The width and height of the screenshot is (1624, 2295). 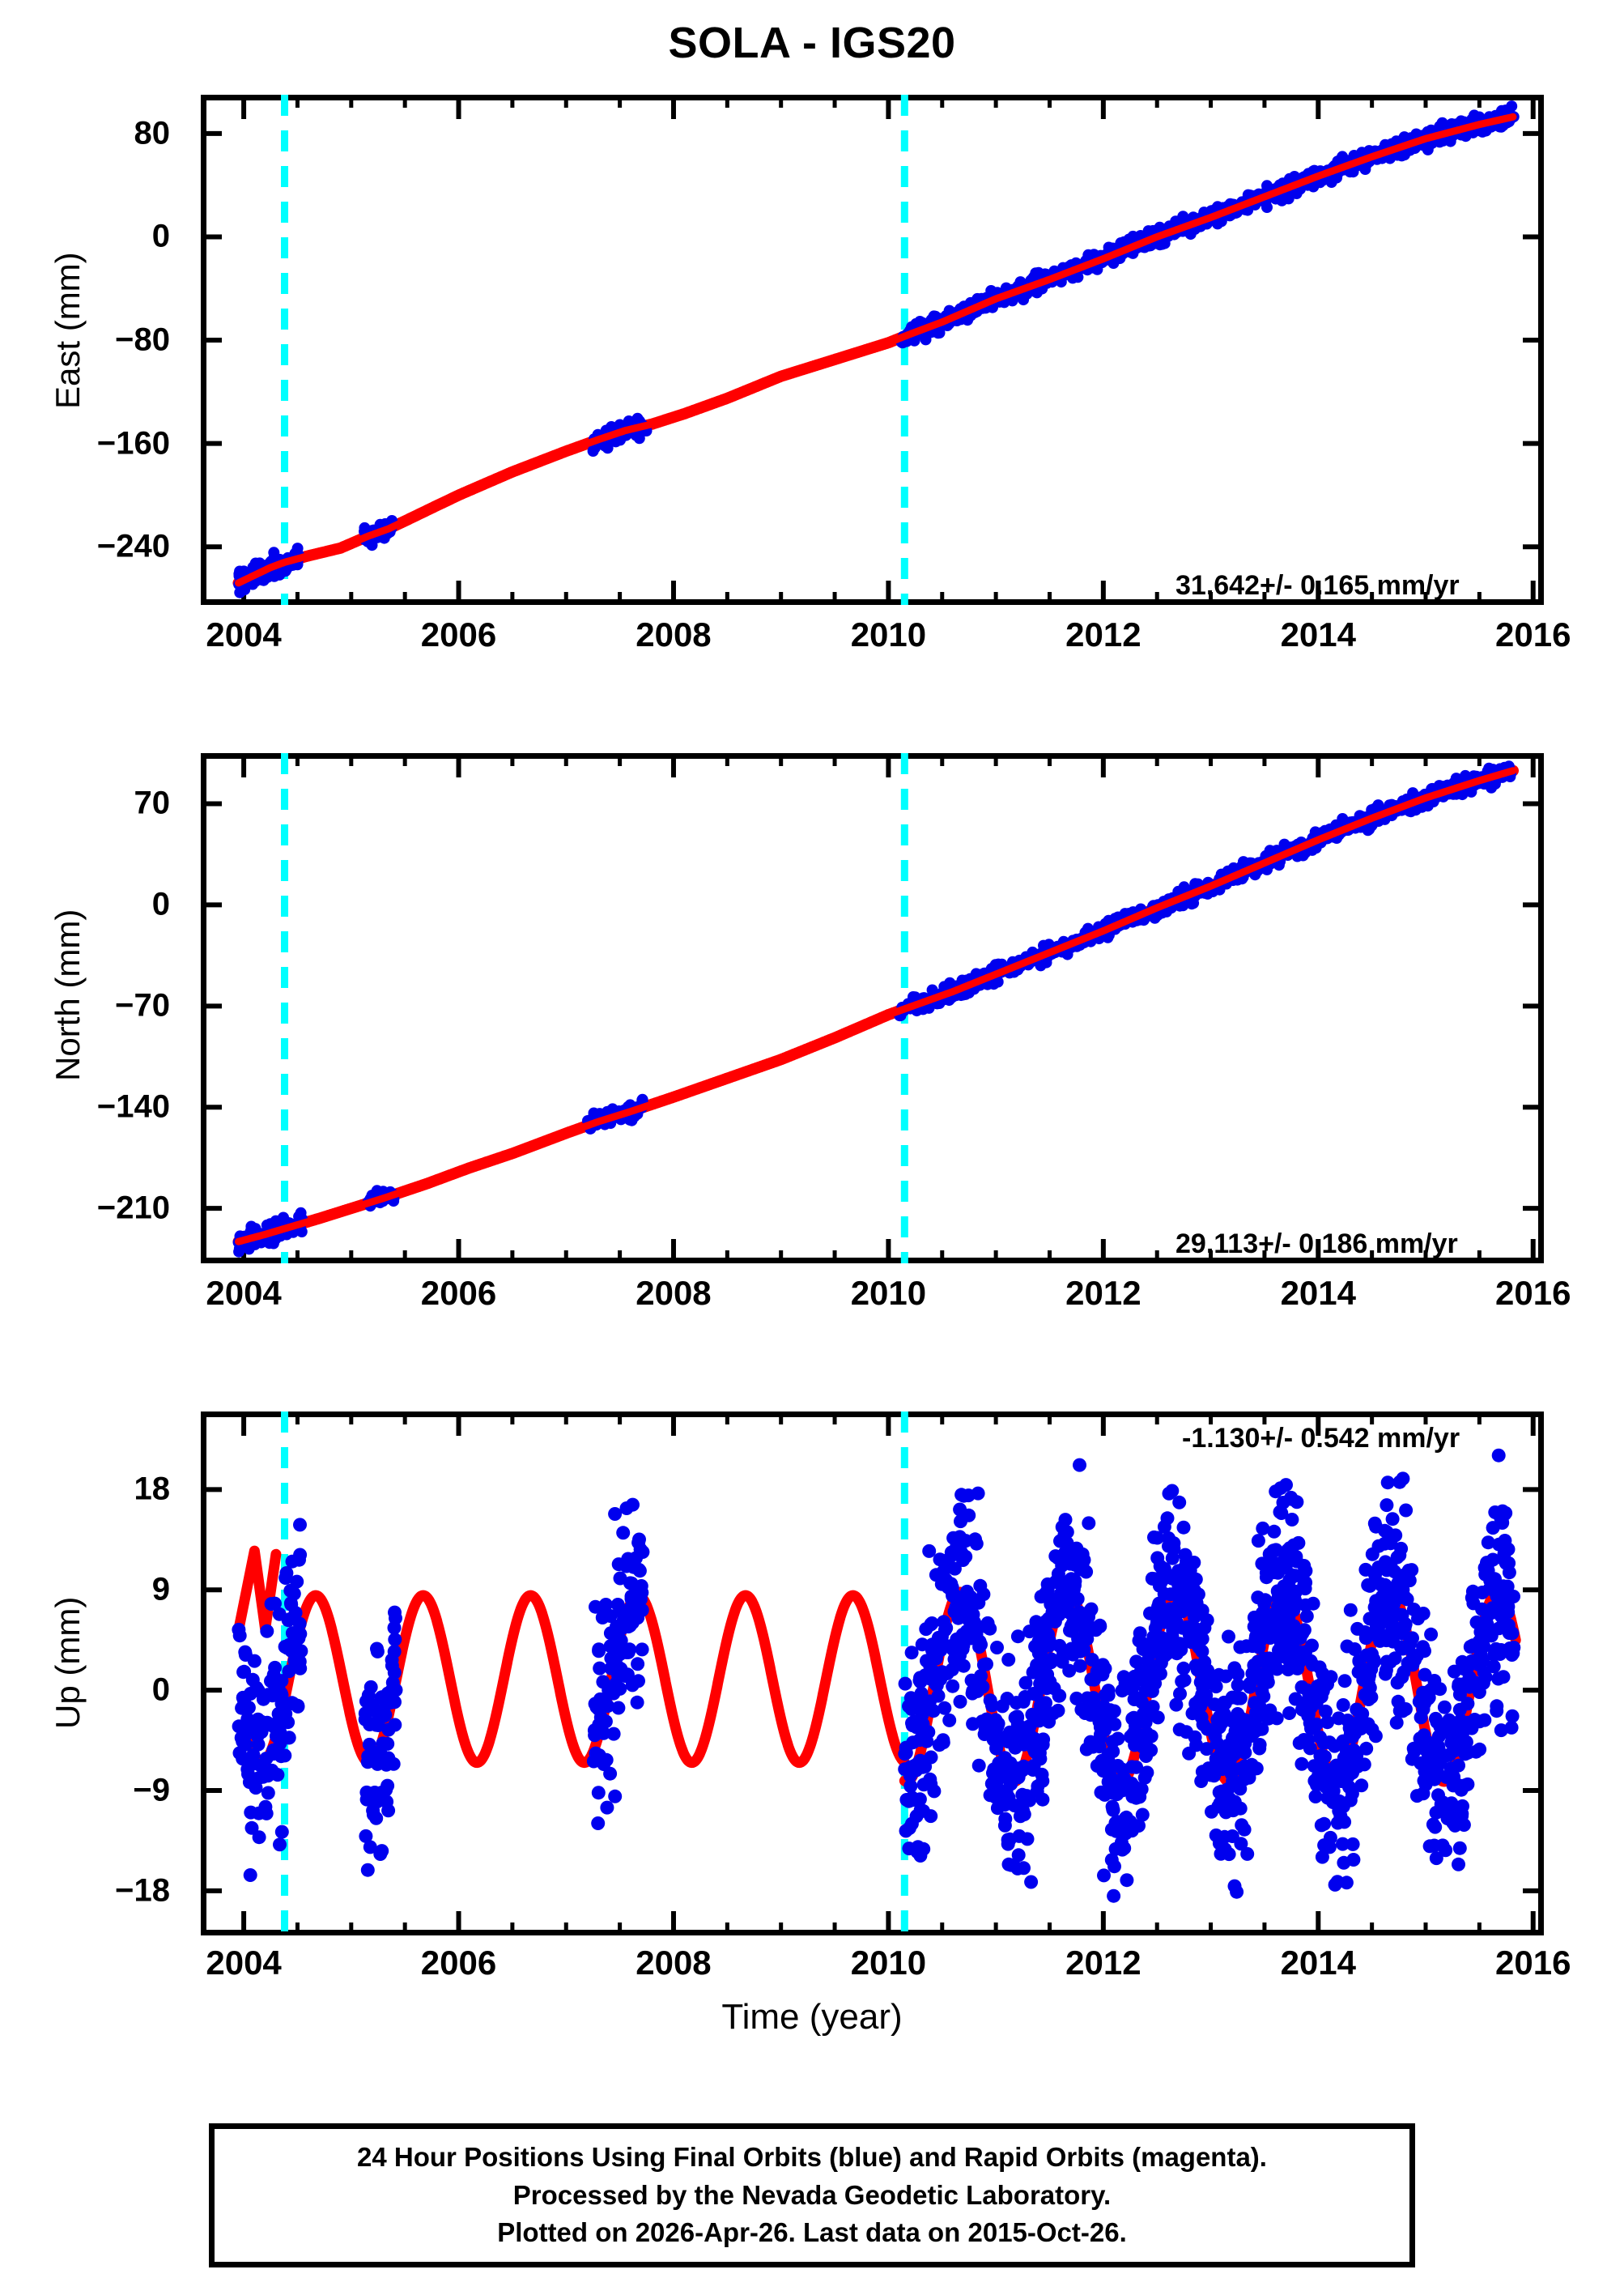 What do you see at coordinates (674, 1963) in the screenshot?
I see `xtick-label-up-2: 2008` at bounding box center [674, 1963].